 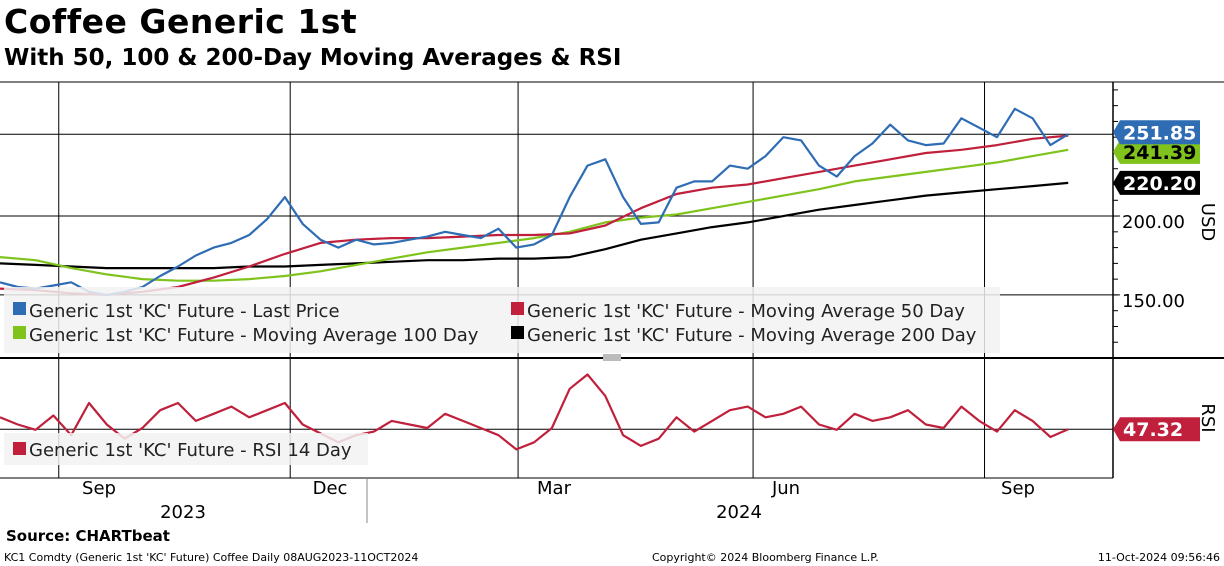 I want to click on legend-label-last-price: Generic 1st 'KC' Future - Last Price, so click(x=184, y=311).